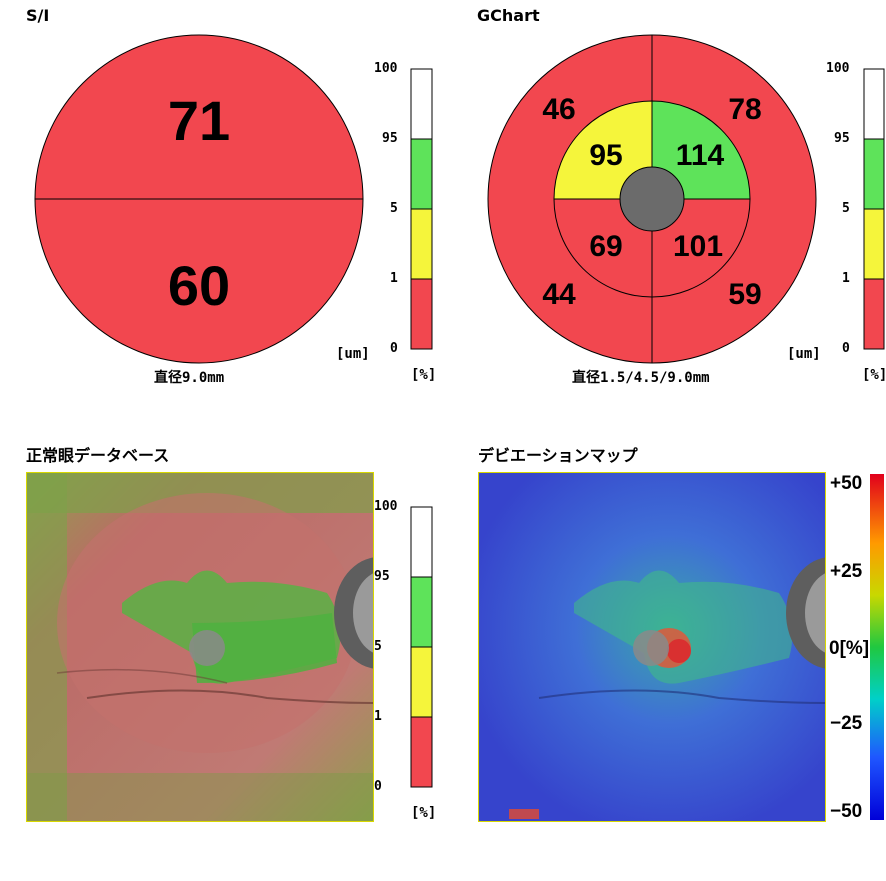 Image resolution: width=886 pixels, height=881 pixels. I want to click on gchart-caption: 直径1.5/4.5/9.0mm, so click(641, 378).